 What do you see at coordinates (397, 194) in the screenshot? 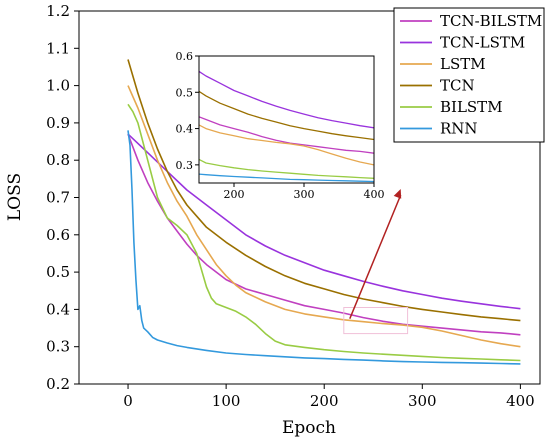
I see `zoom-arrowhead` at bounding box center [397, 194].